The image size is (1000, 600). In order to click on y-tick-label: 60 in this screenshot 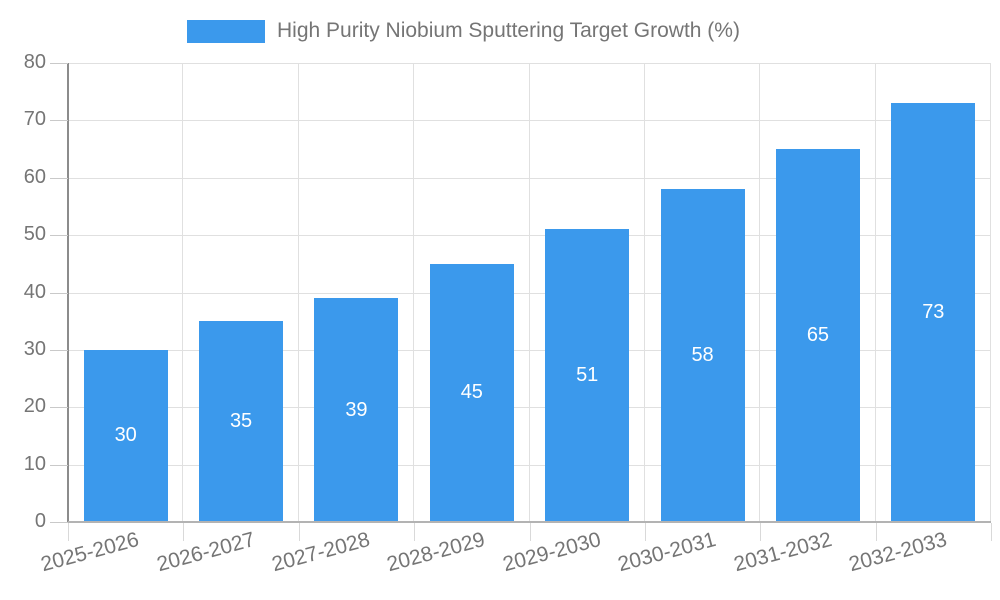, I will do `click(34, 176)`.